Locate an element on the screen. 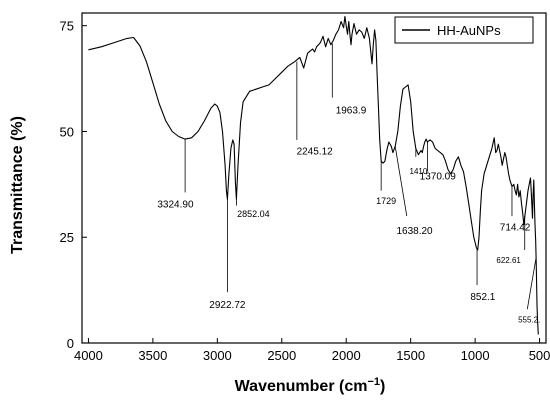 This screenshot has height=401, width=550. peak-label: 2245.12 is located at coordinates (315, 152).